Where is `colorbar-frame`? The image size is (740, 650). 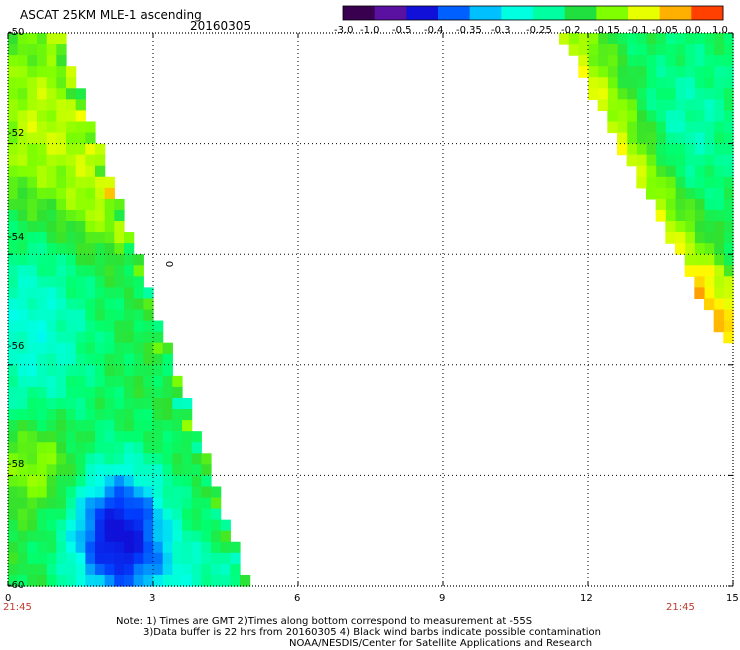
colorbar-frame is located at coordinates (533, 13).